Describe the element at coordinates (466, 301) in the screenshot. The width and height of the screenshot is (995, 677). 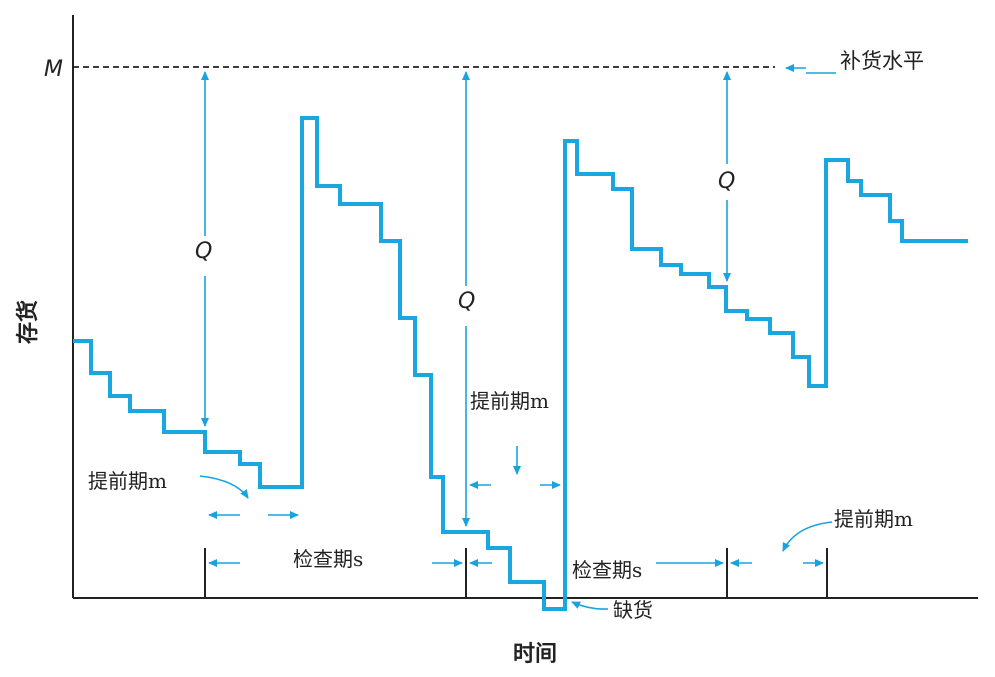
I see `q-label-2: Q` at that location.